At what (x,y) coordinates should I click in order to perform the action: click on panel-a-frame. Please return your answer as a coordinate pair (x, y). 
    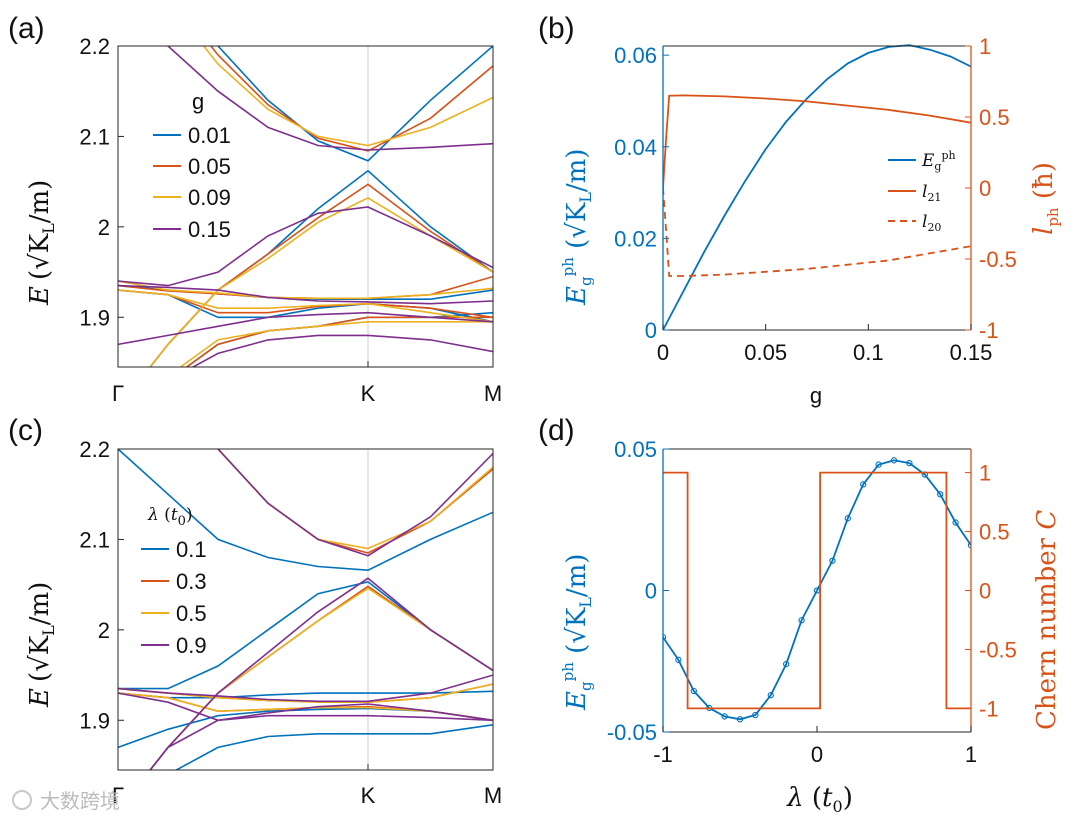
    Looking at the image, I should click on (305, 206).